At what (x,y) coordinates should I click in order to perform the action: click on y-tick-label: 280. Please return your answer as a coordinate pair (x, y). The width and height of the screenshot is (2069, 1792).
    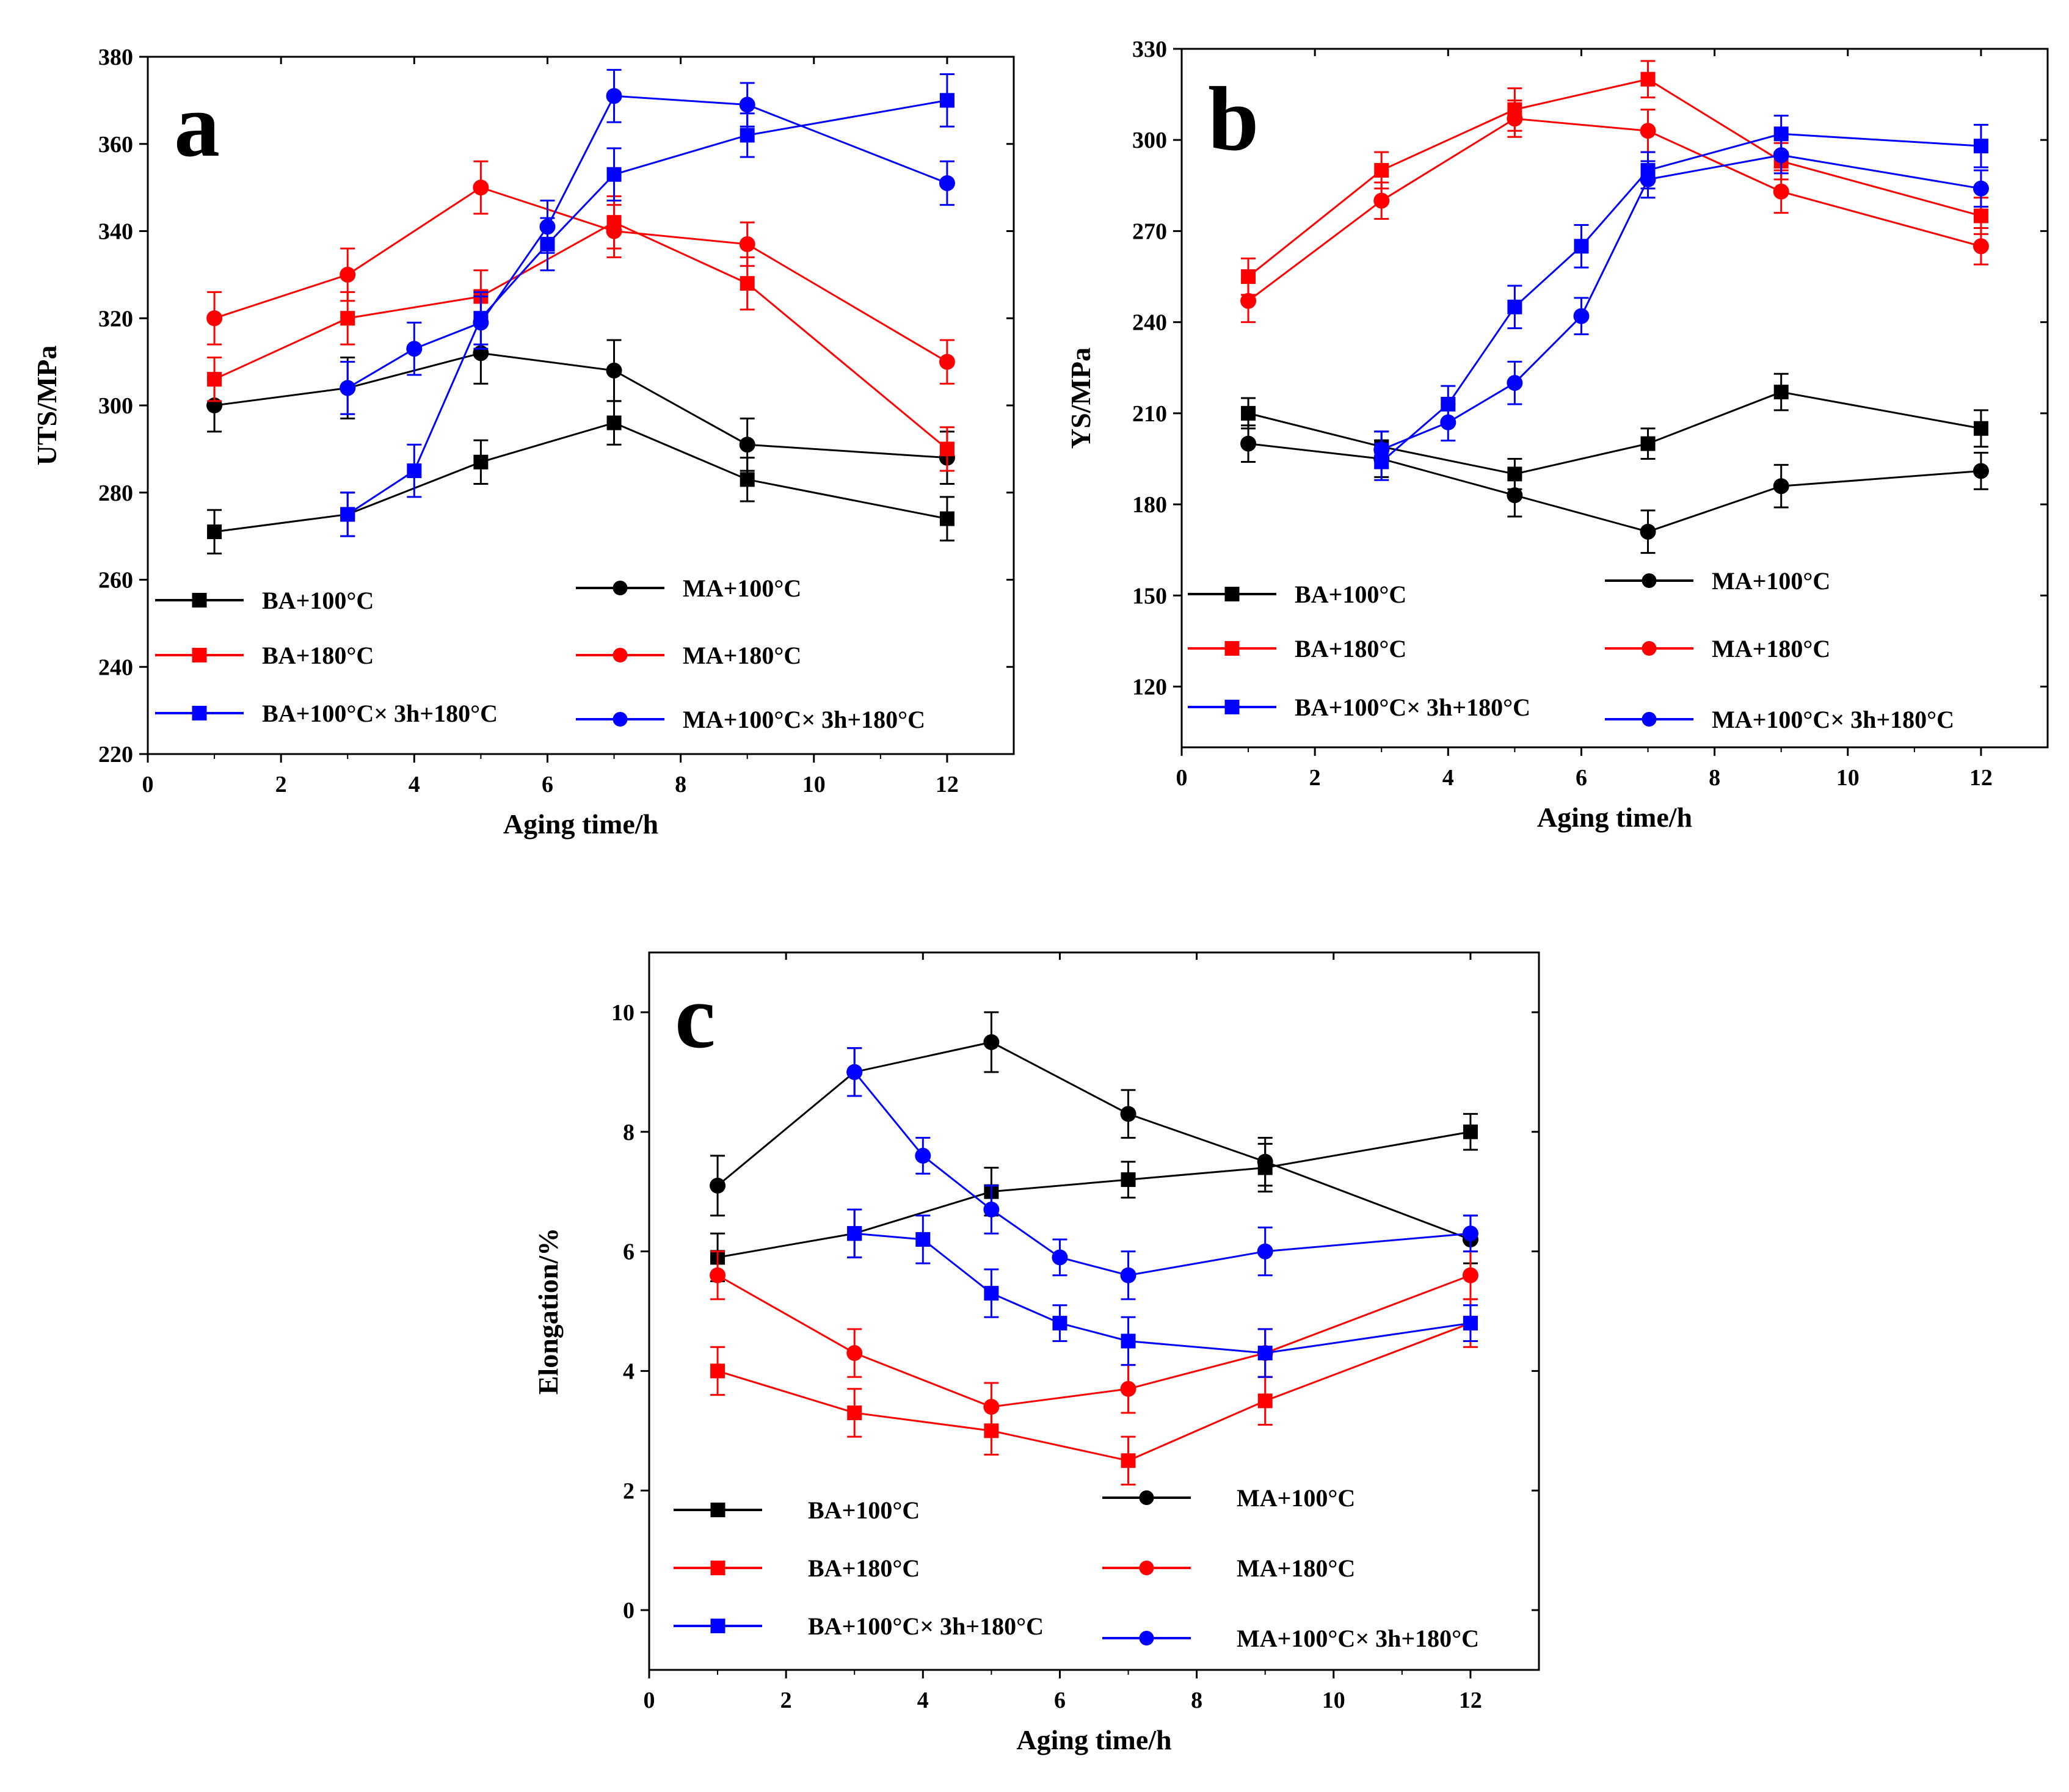
    Looking at the image, I should click on (115, 494).